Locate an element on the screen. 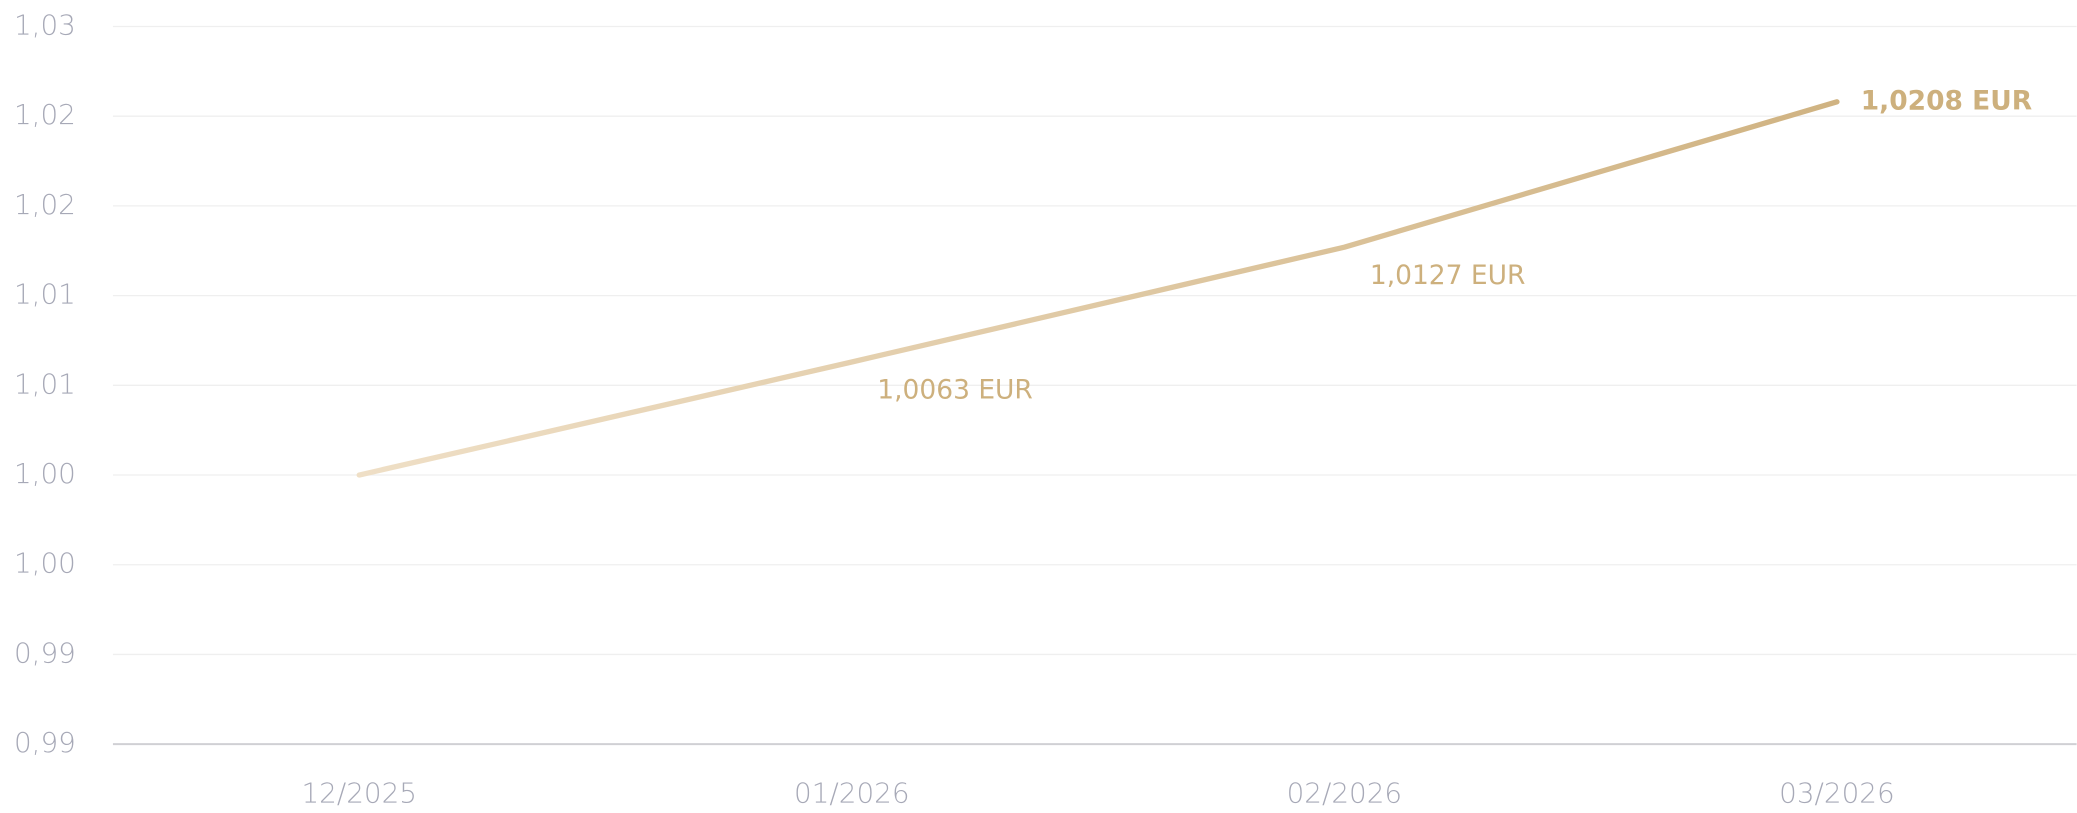 This screenshot has height=813, width=2077. x-tick-label: 01/2026 is located at coordinates (851, 792).